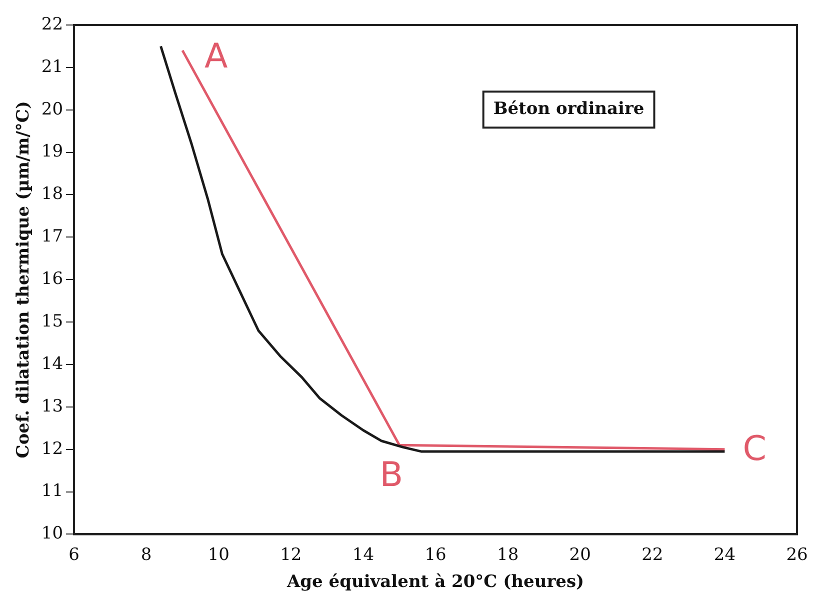  I want to click on y-tick-label: 14, so click(52, 364).